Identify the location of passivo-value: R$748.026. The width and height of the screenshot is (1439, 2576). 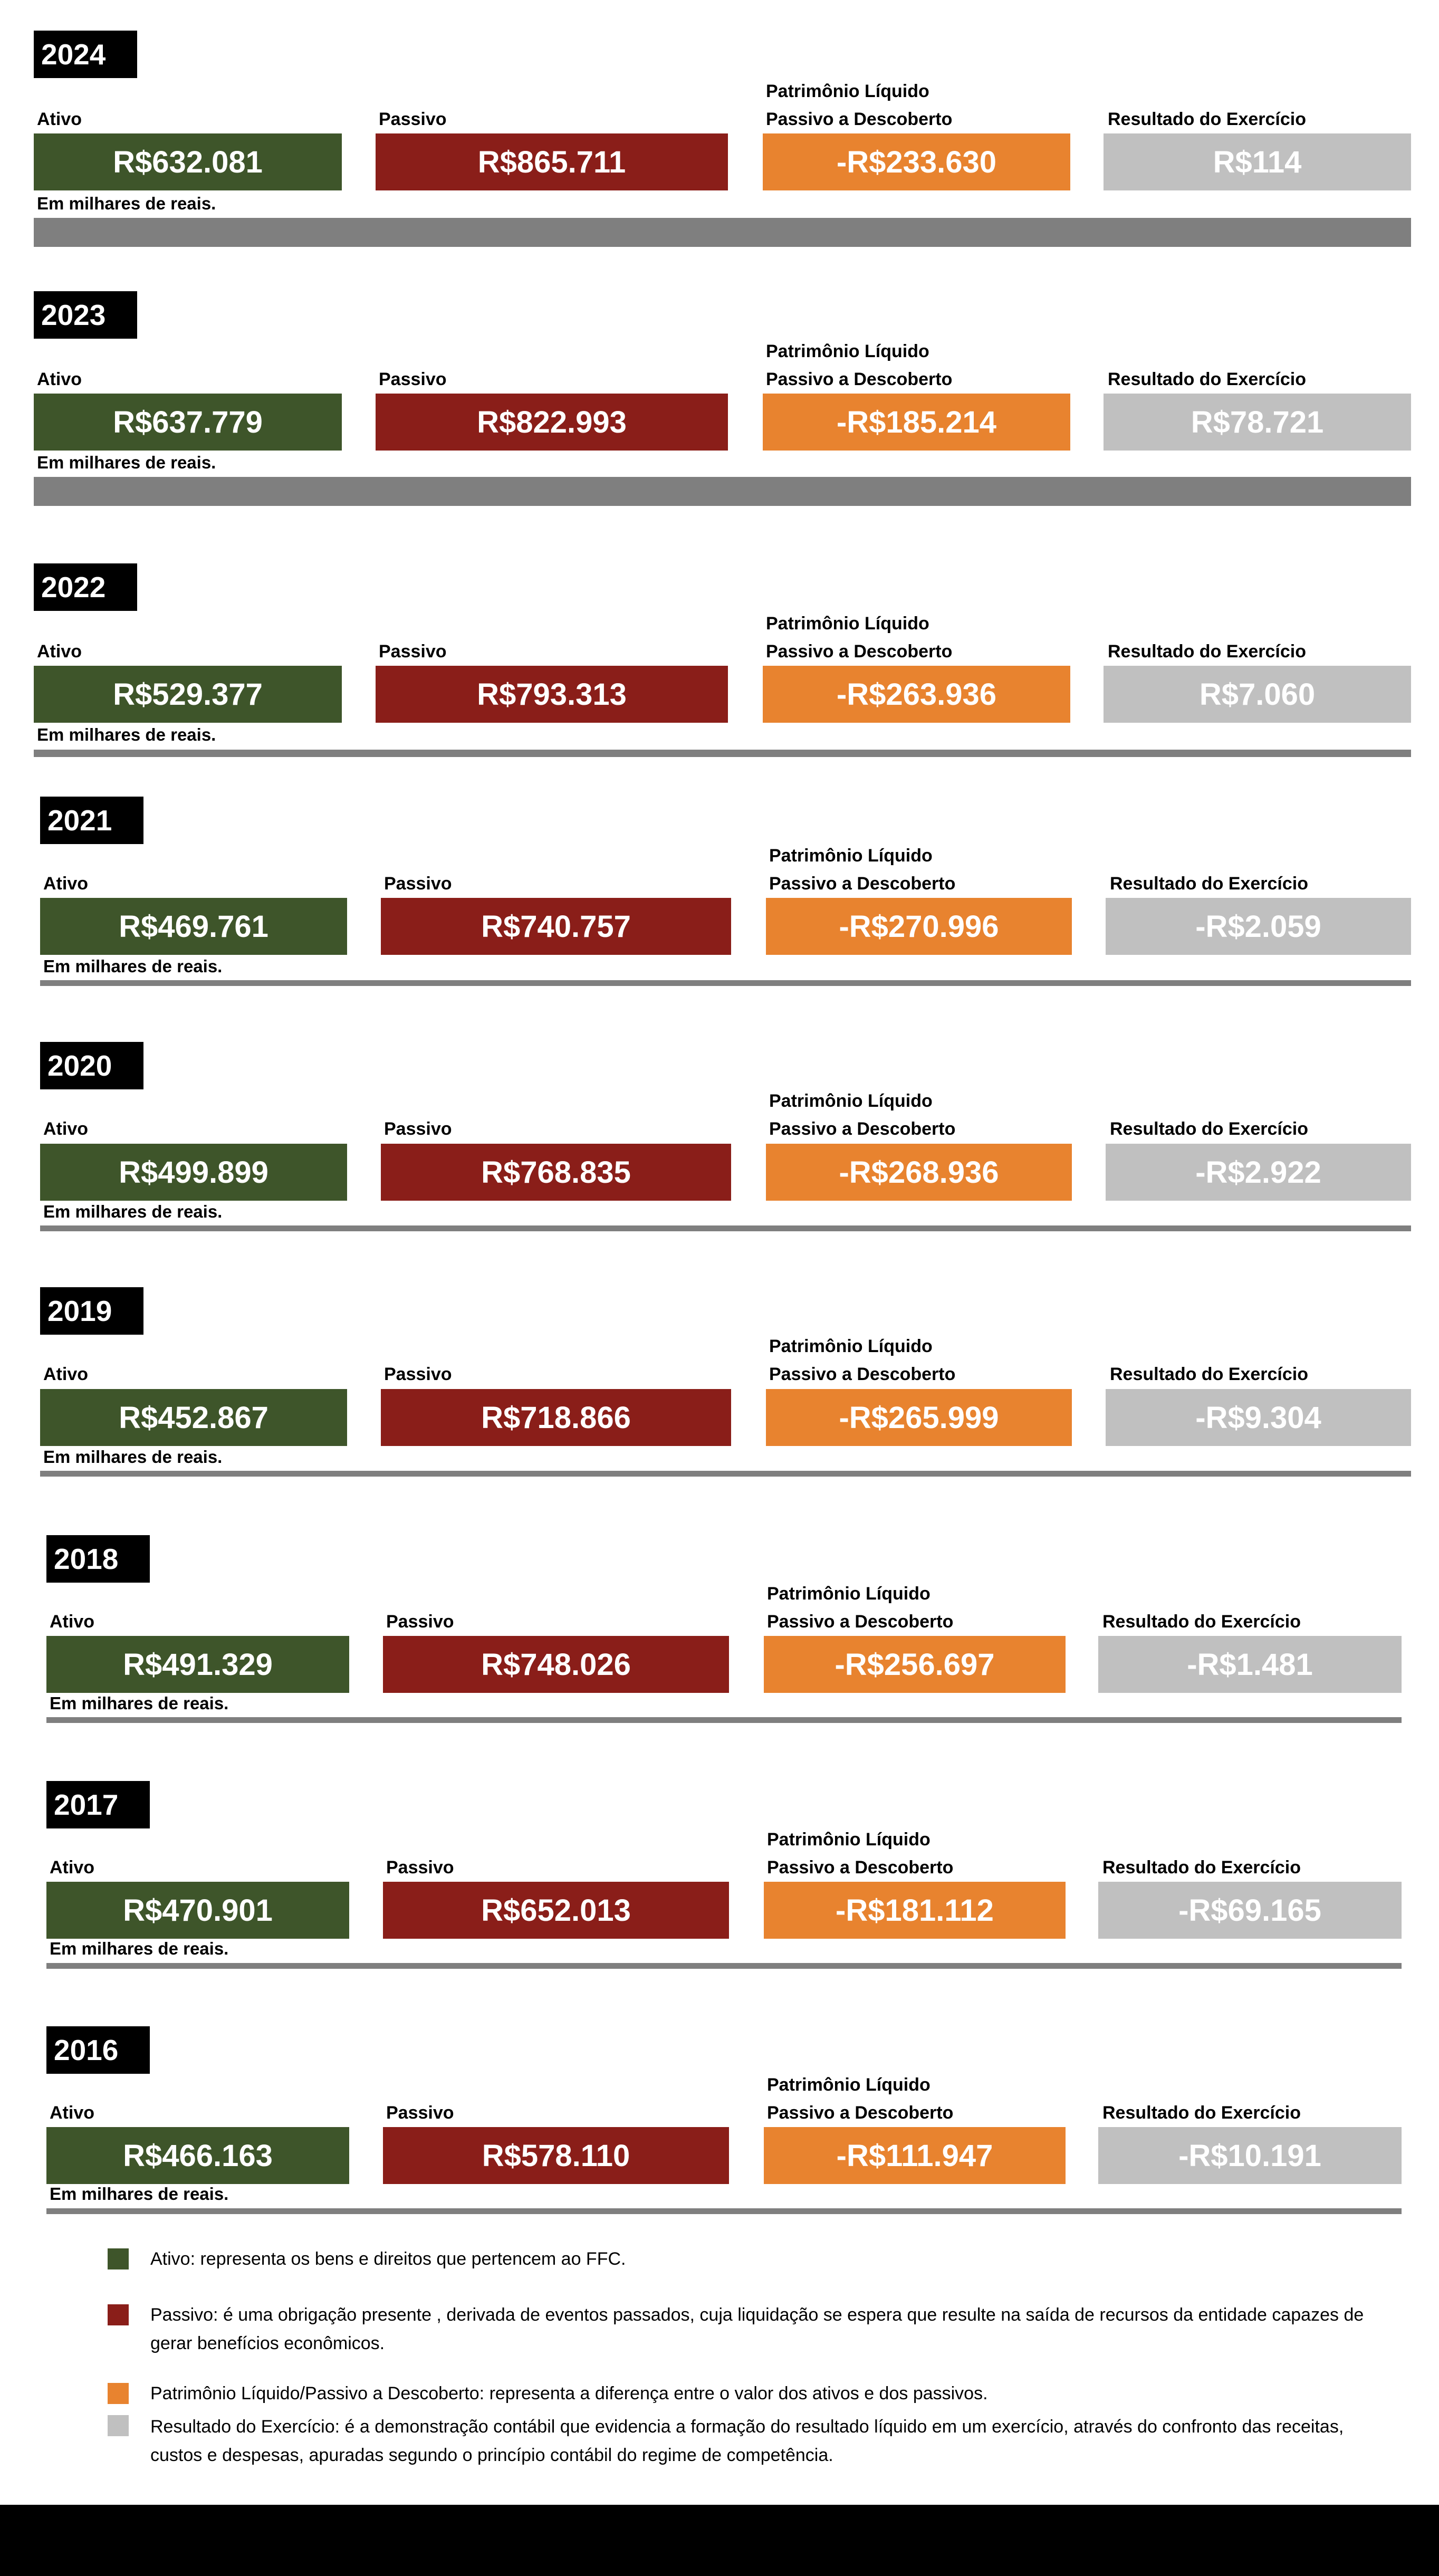
(556, 1664).